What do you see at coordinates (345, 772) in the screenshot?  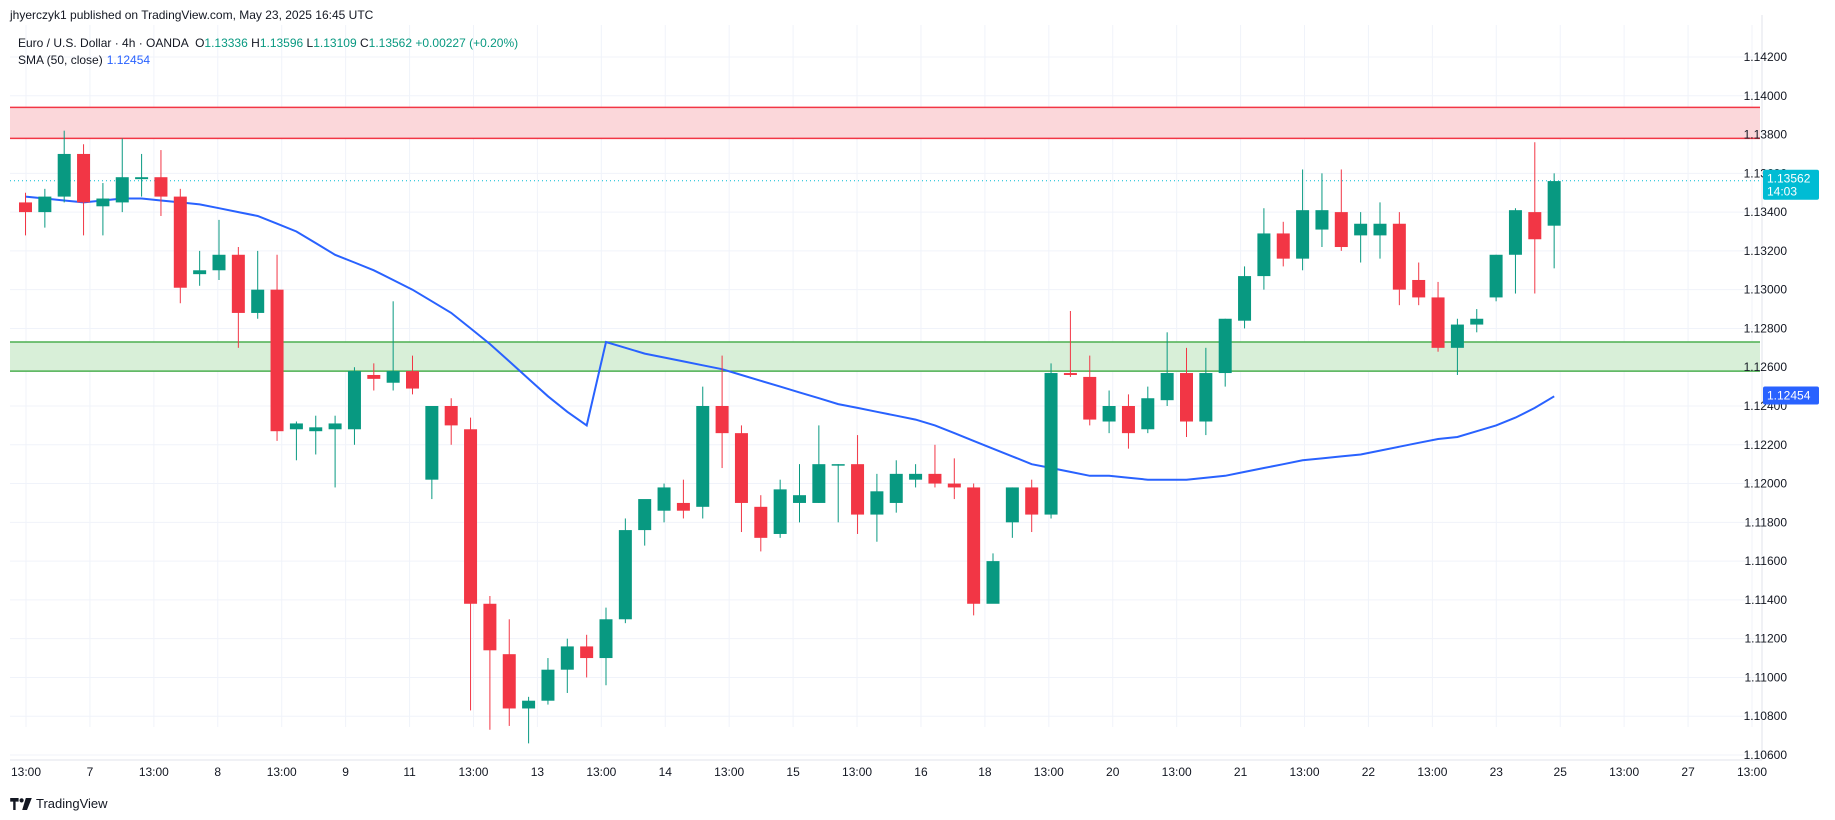 I see `x-tick-label: 9` at bounding box center [345, 772].